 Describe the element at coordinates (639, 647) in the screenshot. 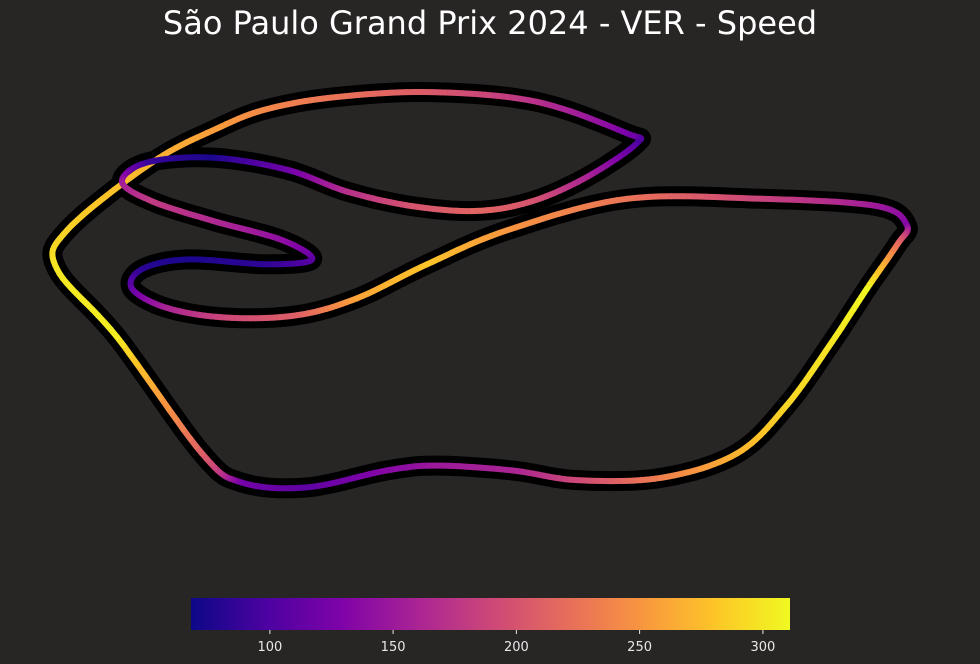

I see `colorbar-tick-label: 250` at that location.